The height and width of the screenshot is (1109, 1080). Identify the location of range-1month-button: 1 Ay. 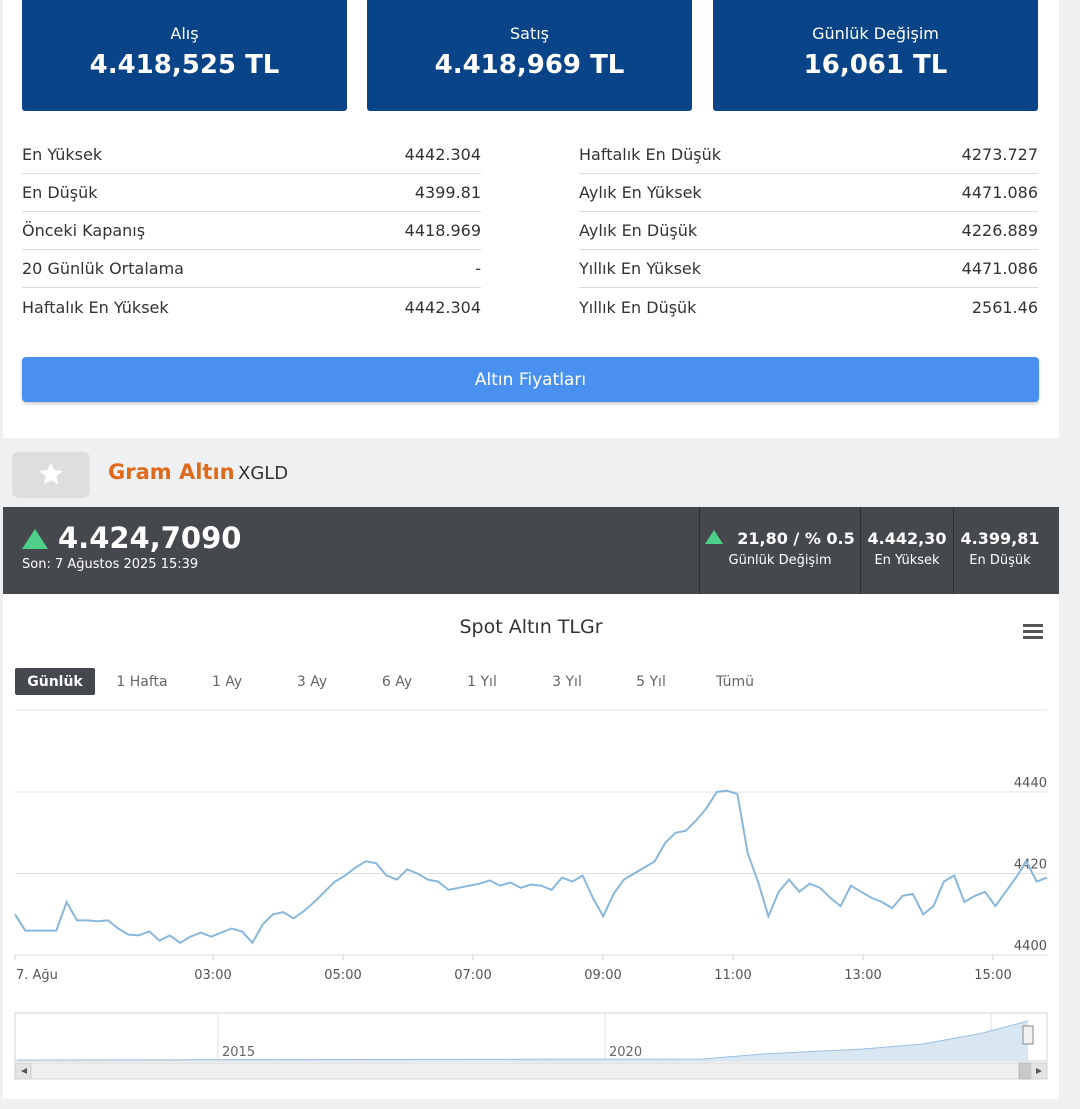
(227, 681).